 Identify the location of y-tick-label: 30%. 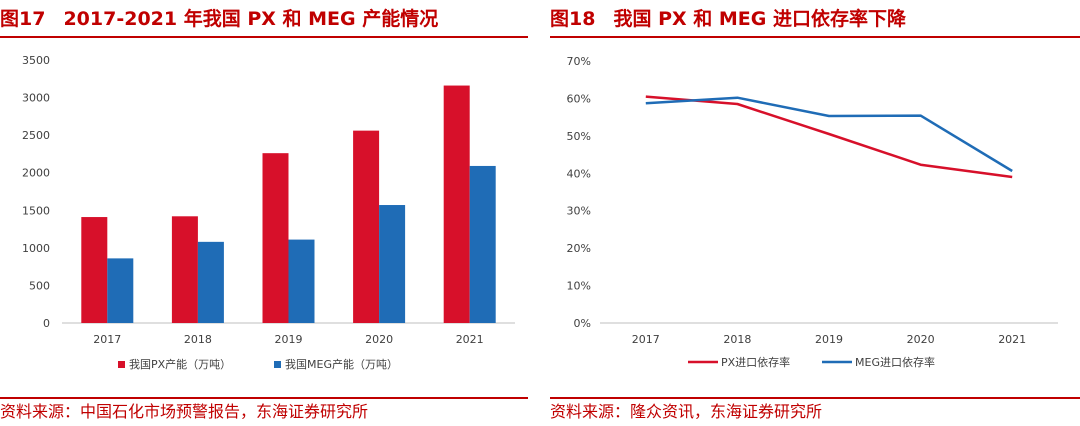
(579, 211).